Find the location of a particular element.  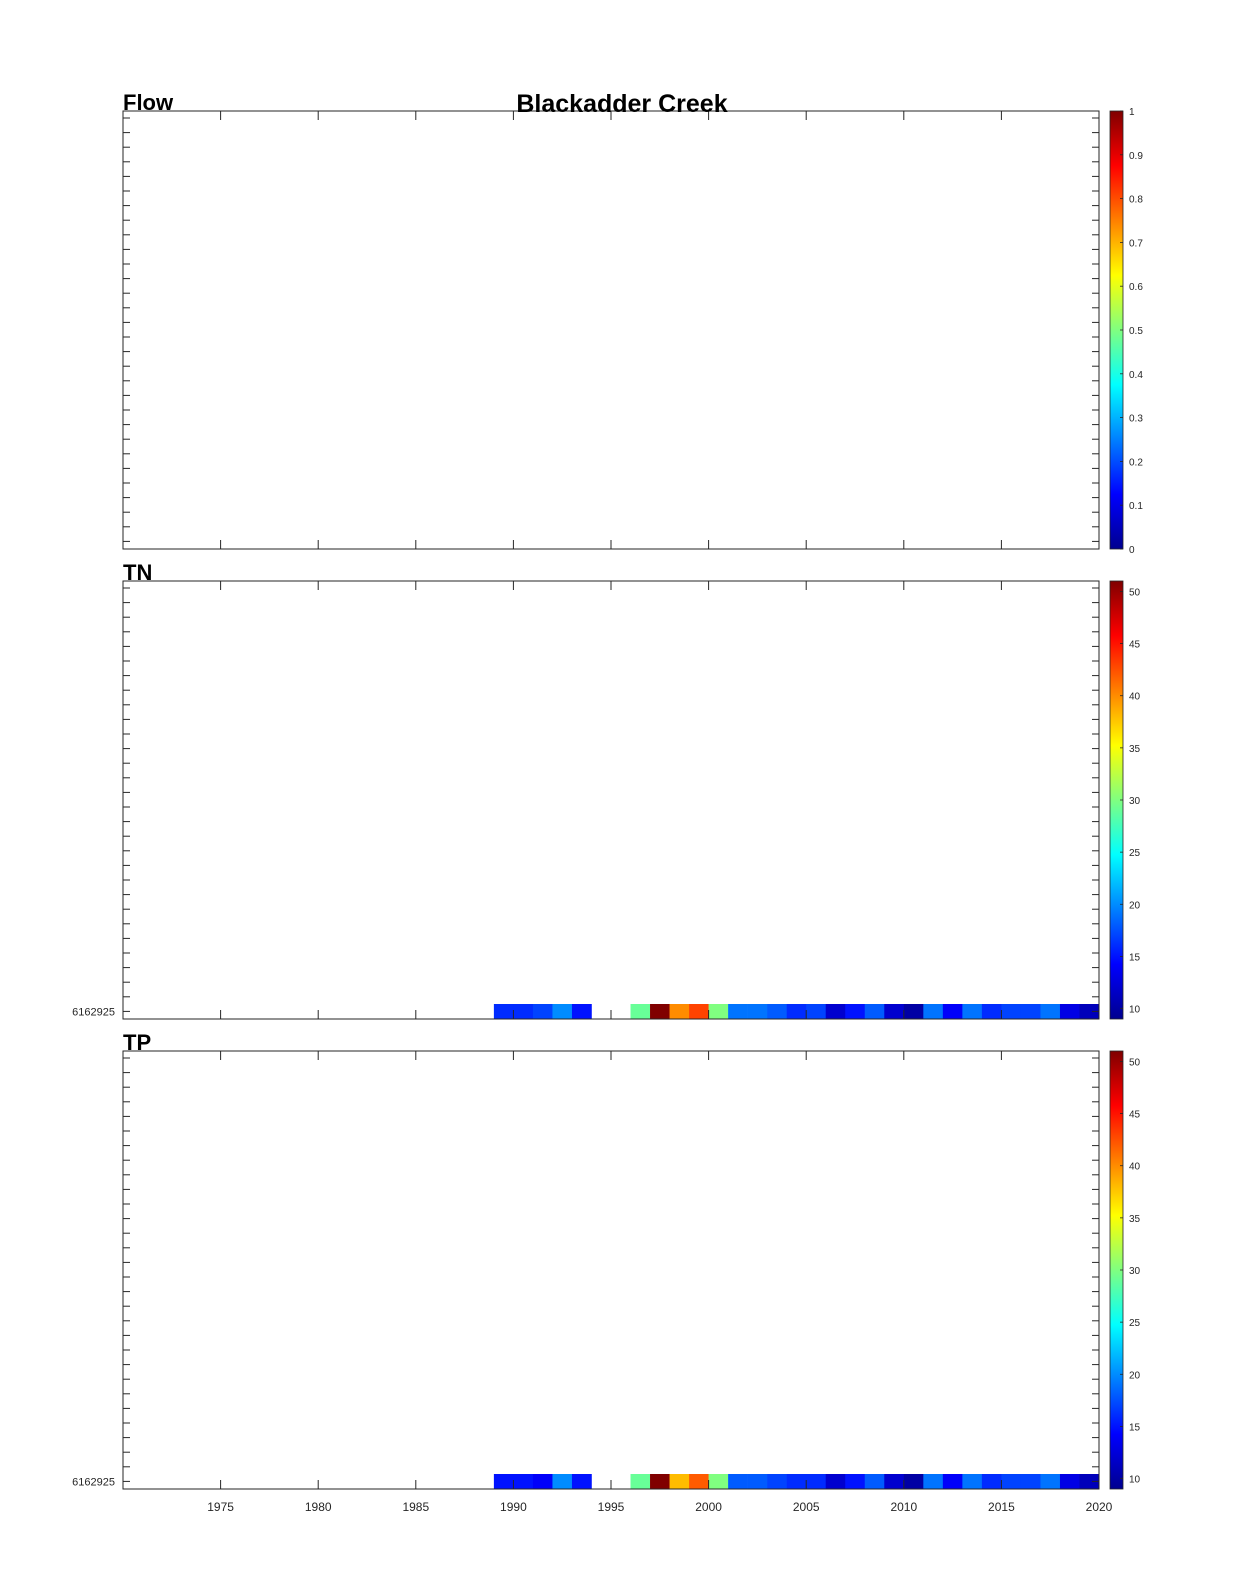

x-tick-label: 1985 is located at coordinates (415, 1507).